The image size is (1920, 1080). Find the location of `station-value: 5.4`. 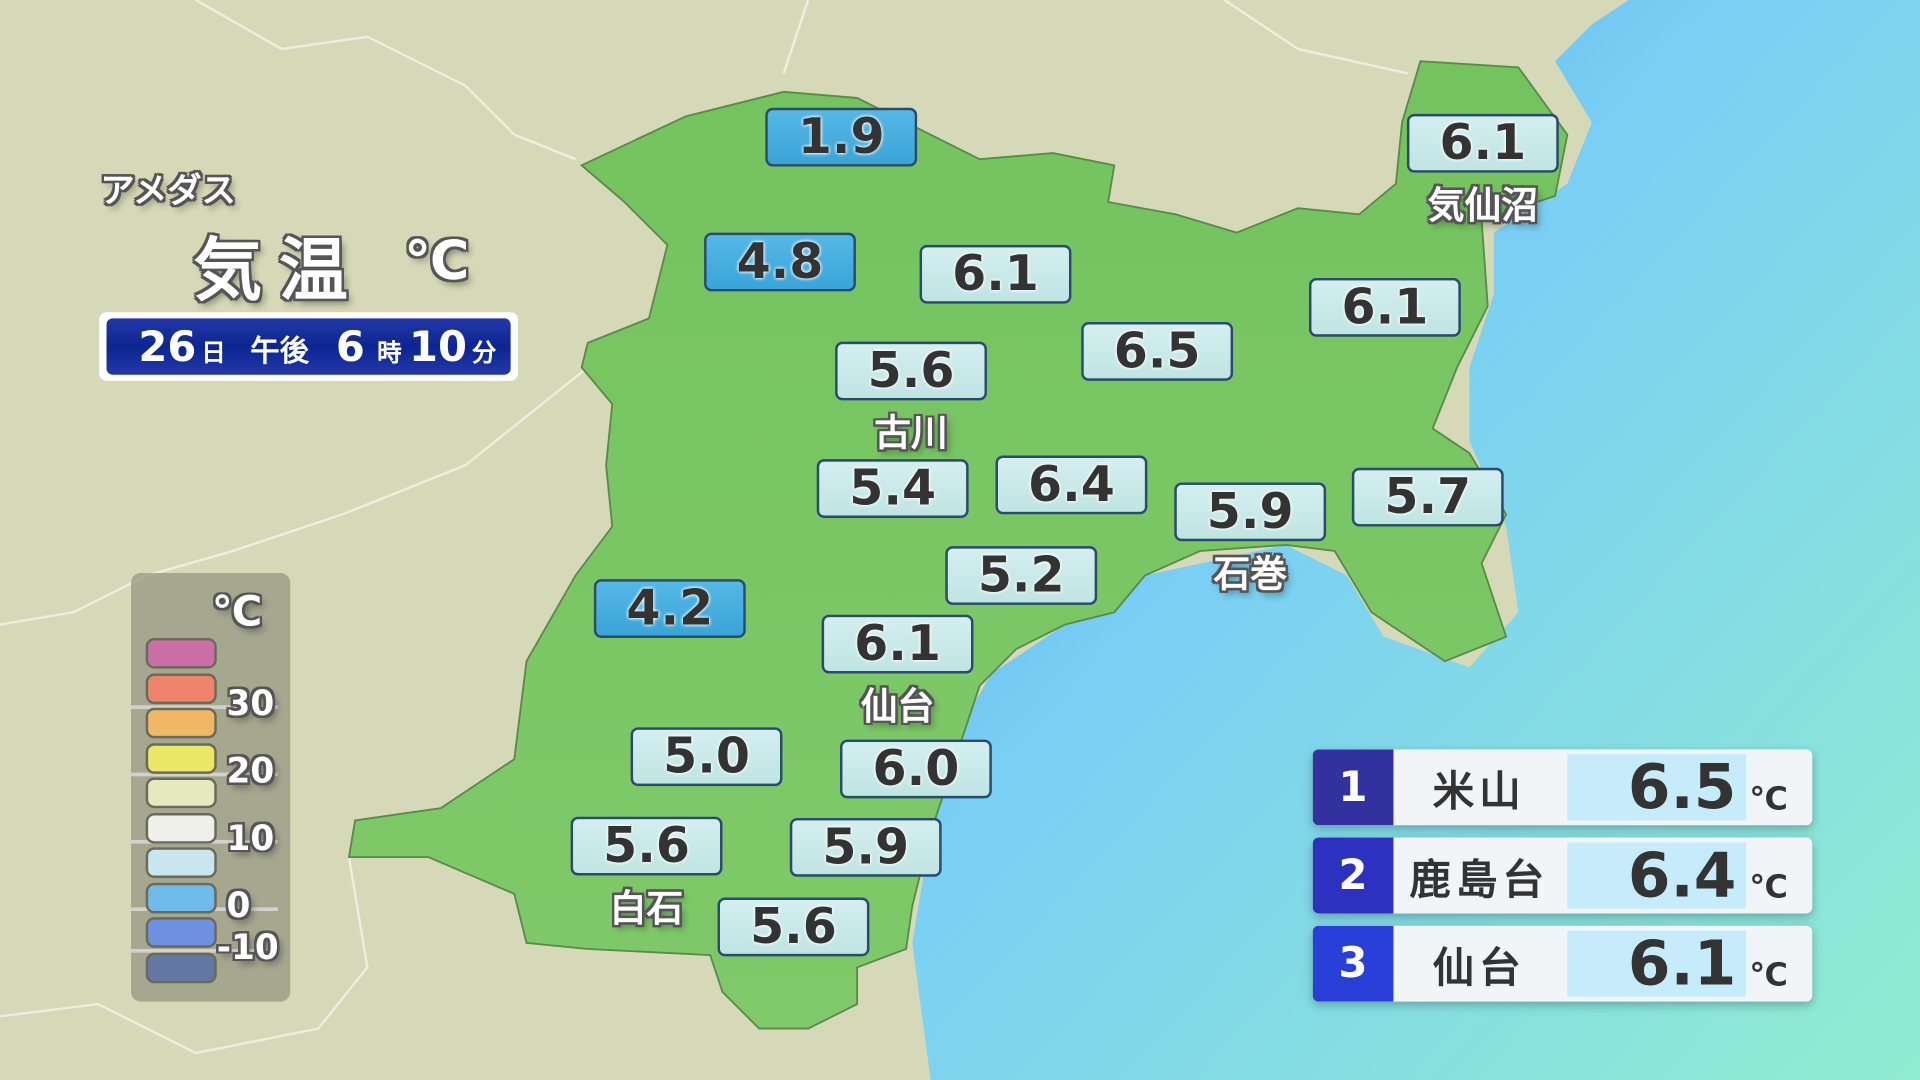

station-value: 5.4 is located at coordinates (892, 488).